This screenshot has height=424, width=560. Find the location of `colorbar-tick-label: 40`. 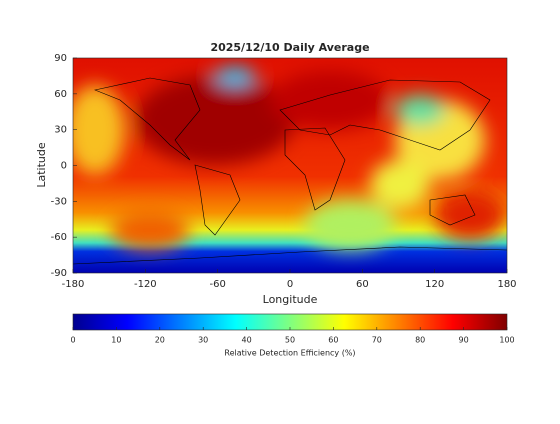

colorbar-tick-label: 40 is located at coordinates (247, 340).